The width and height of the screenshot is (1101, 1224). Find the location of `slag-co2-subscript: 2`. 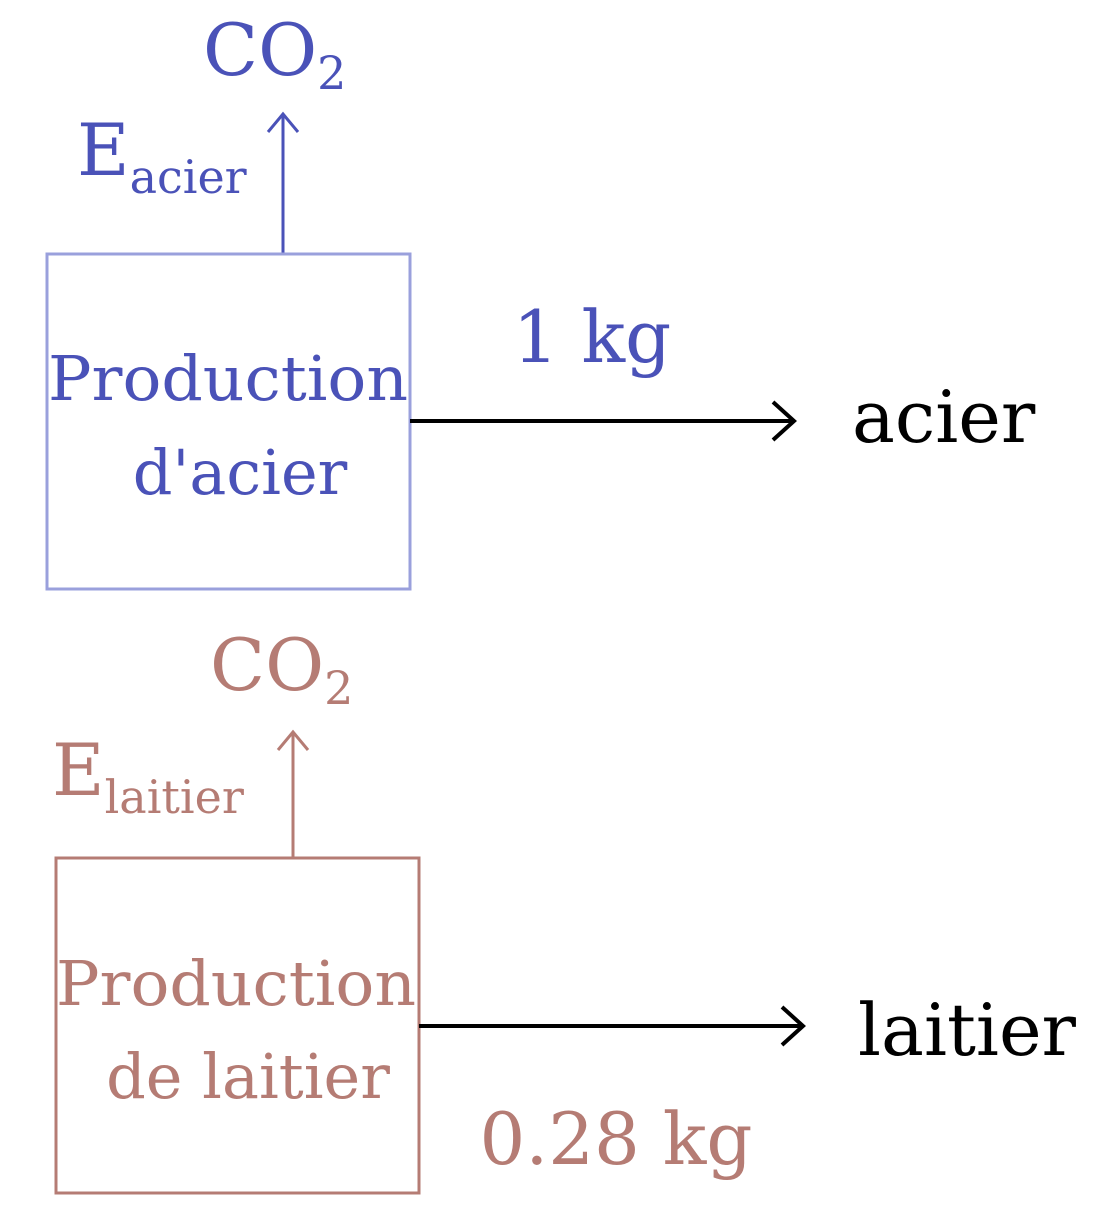

slag-co2-subscript: 2 is located at coordinates (338, 688).